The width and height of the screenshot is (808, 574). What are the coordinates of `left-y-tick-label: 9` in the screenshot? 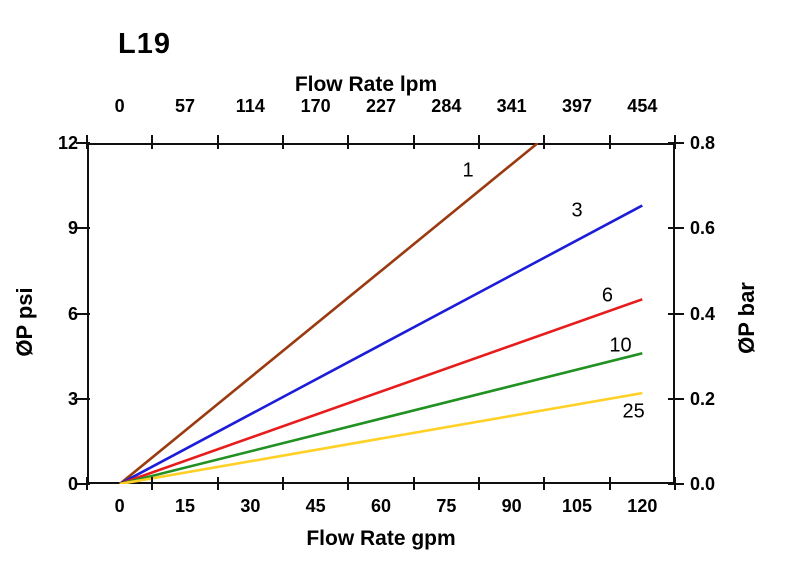 It's located at (72, 228).